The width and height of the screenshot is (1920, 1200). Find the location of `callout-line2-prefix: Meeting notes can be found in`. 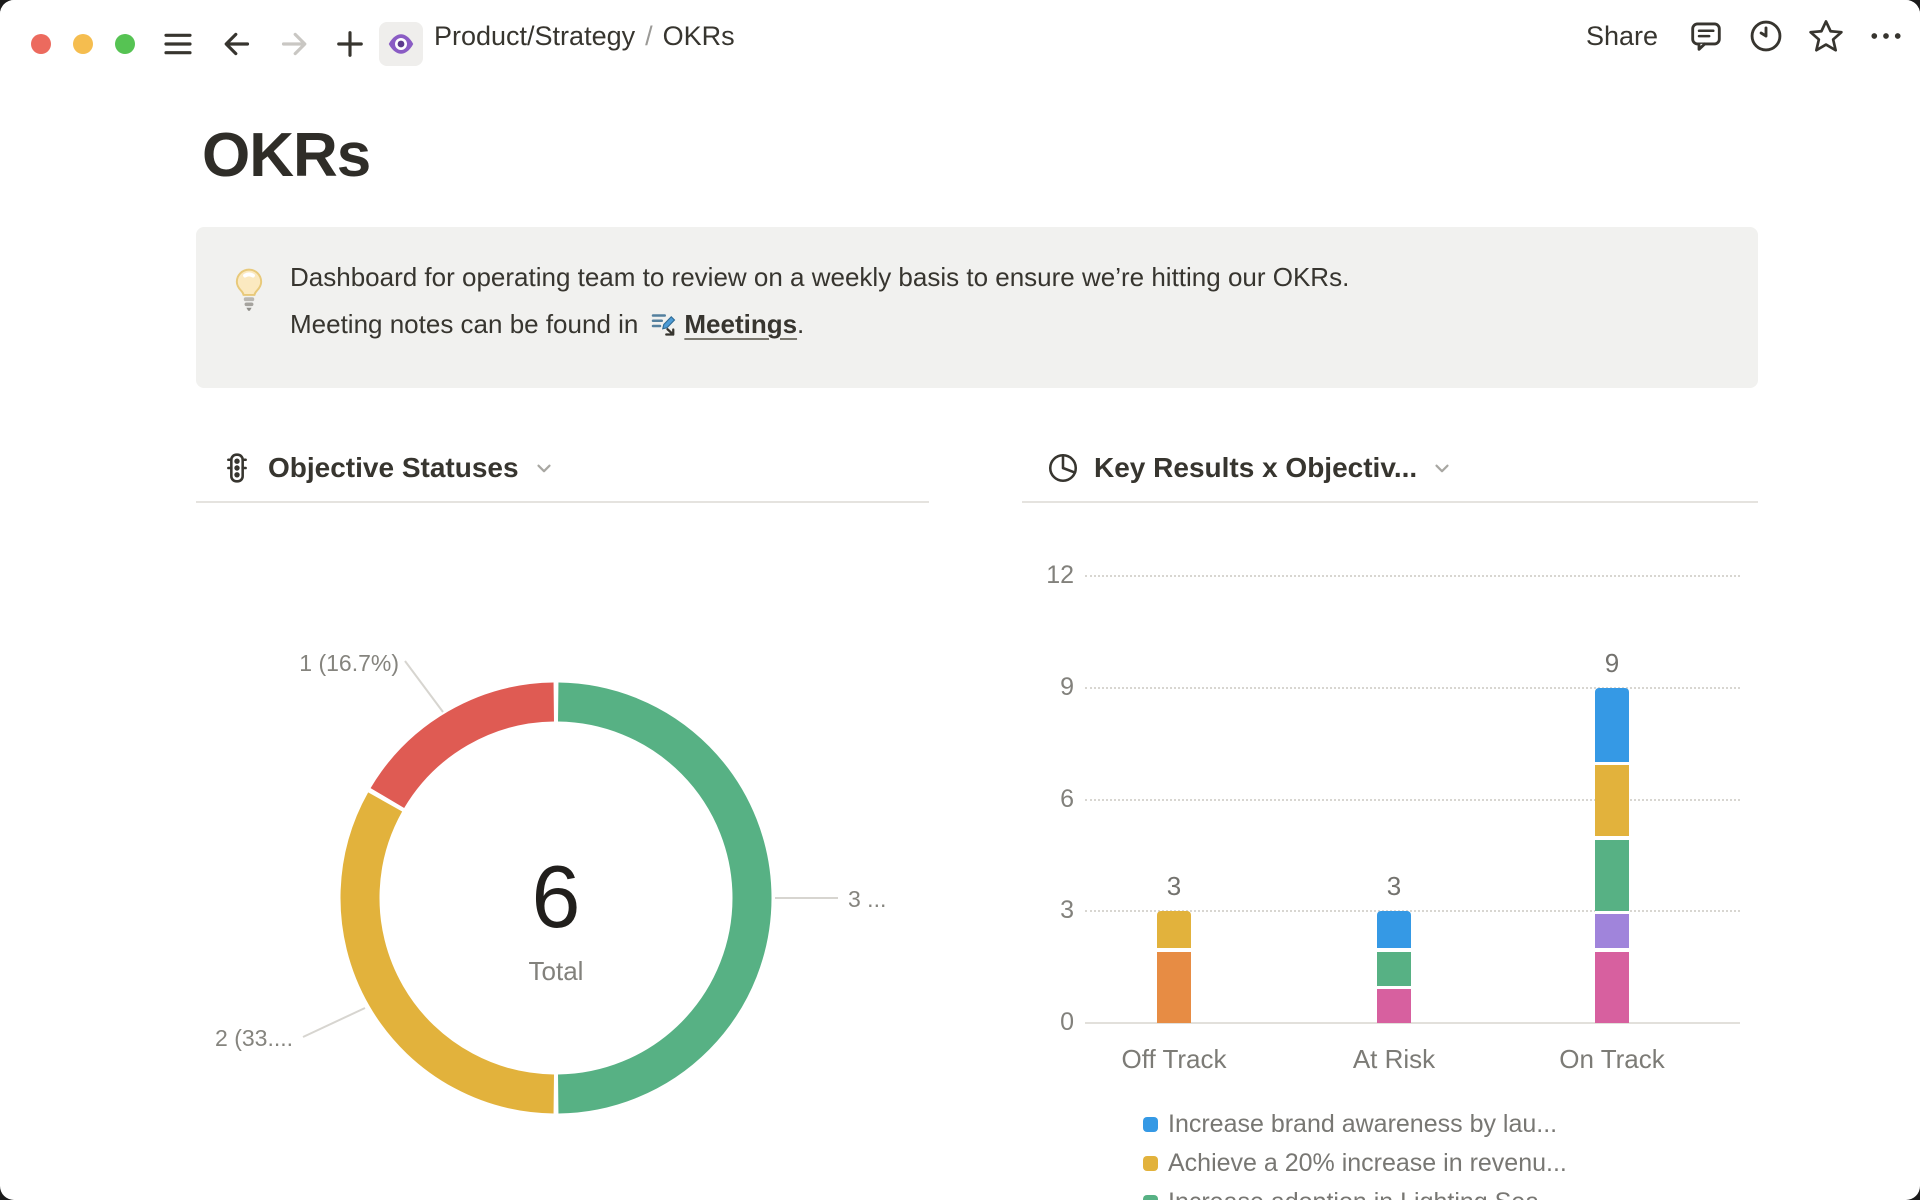

callout-line2-prefix: Meeting notes can be found in is located at coordinates (464, 324).